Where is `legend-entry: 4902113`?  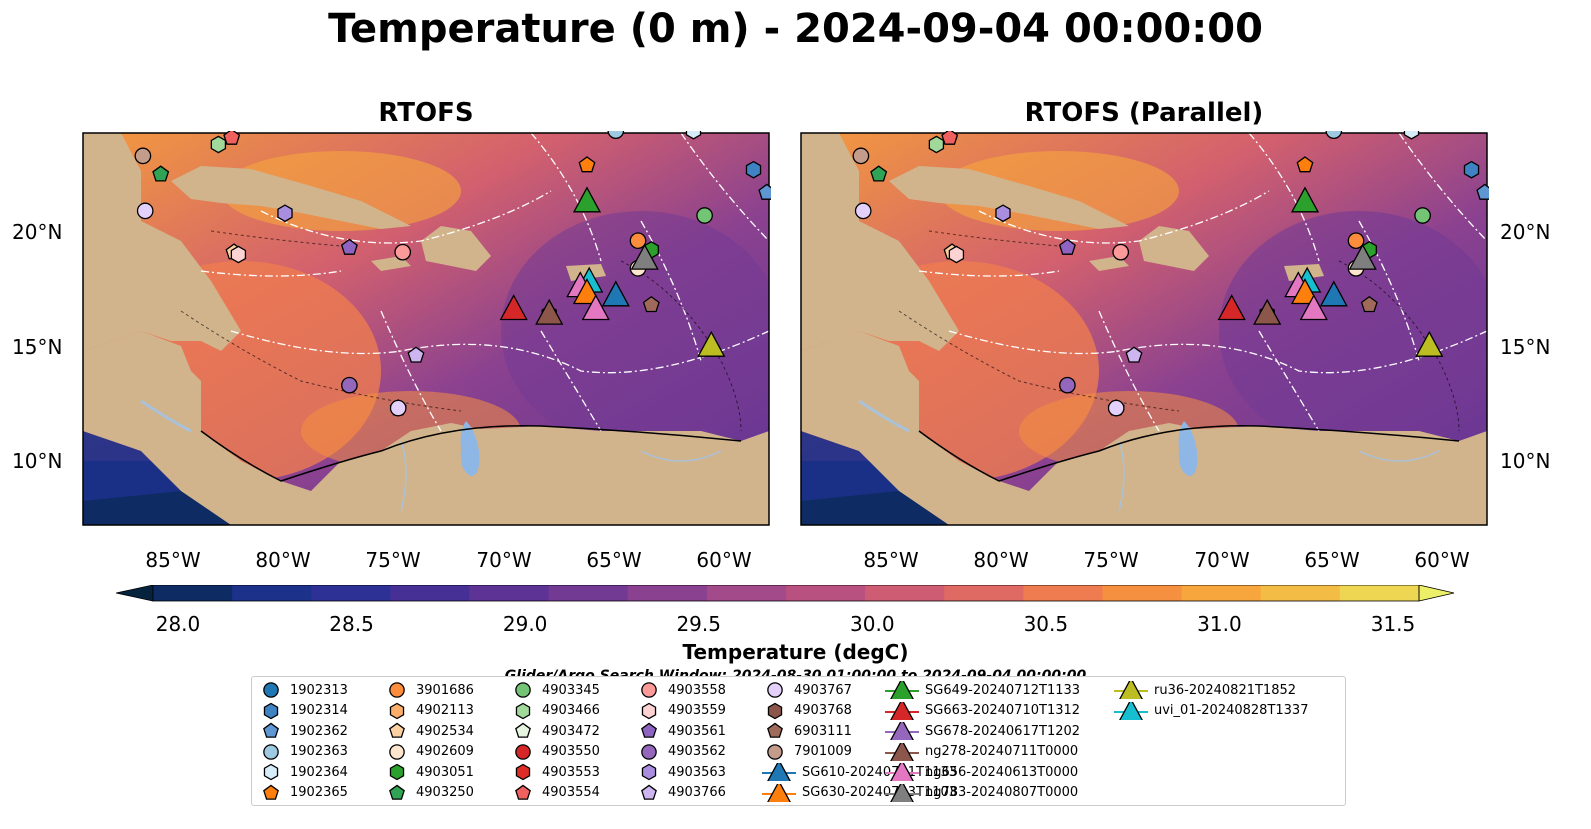 legend-entry: 4902113 is located at coordinates (429, 711).